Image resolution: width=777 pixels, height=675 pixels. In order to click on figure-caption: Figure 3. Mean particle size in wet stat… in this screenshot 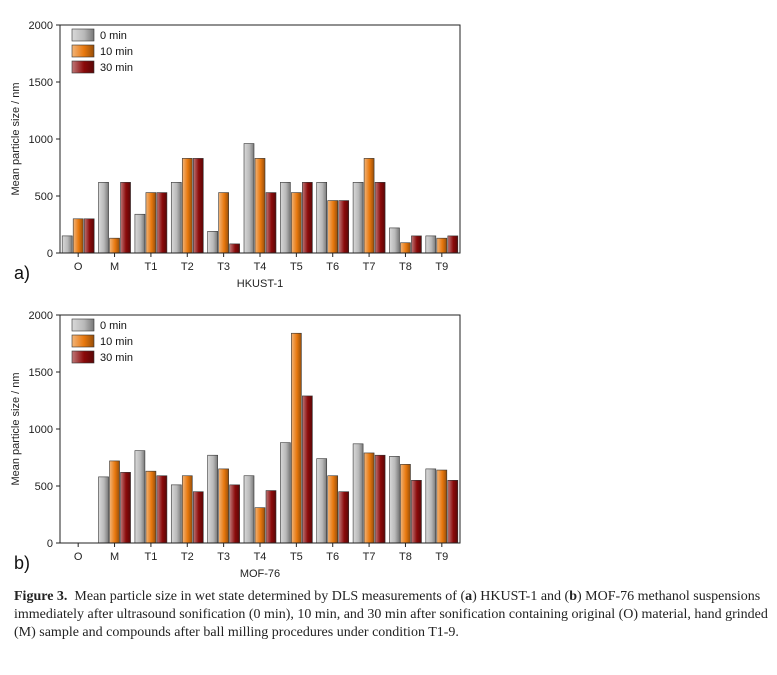, I will do `click(391, 615)`.